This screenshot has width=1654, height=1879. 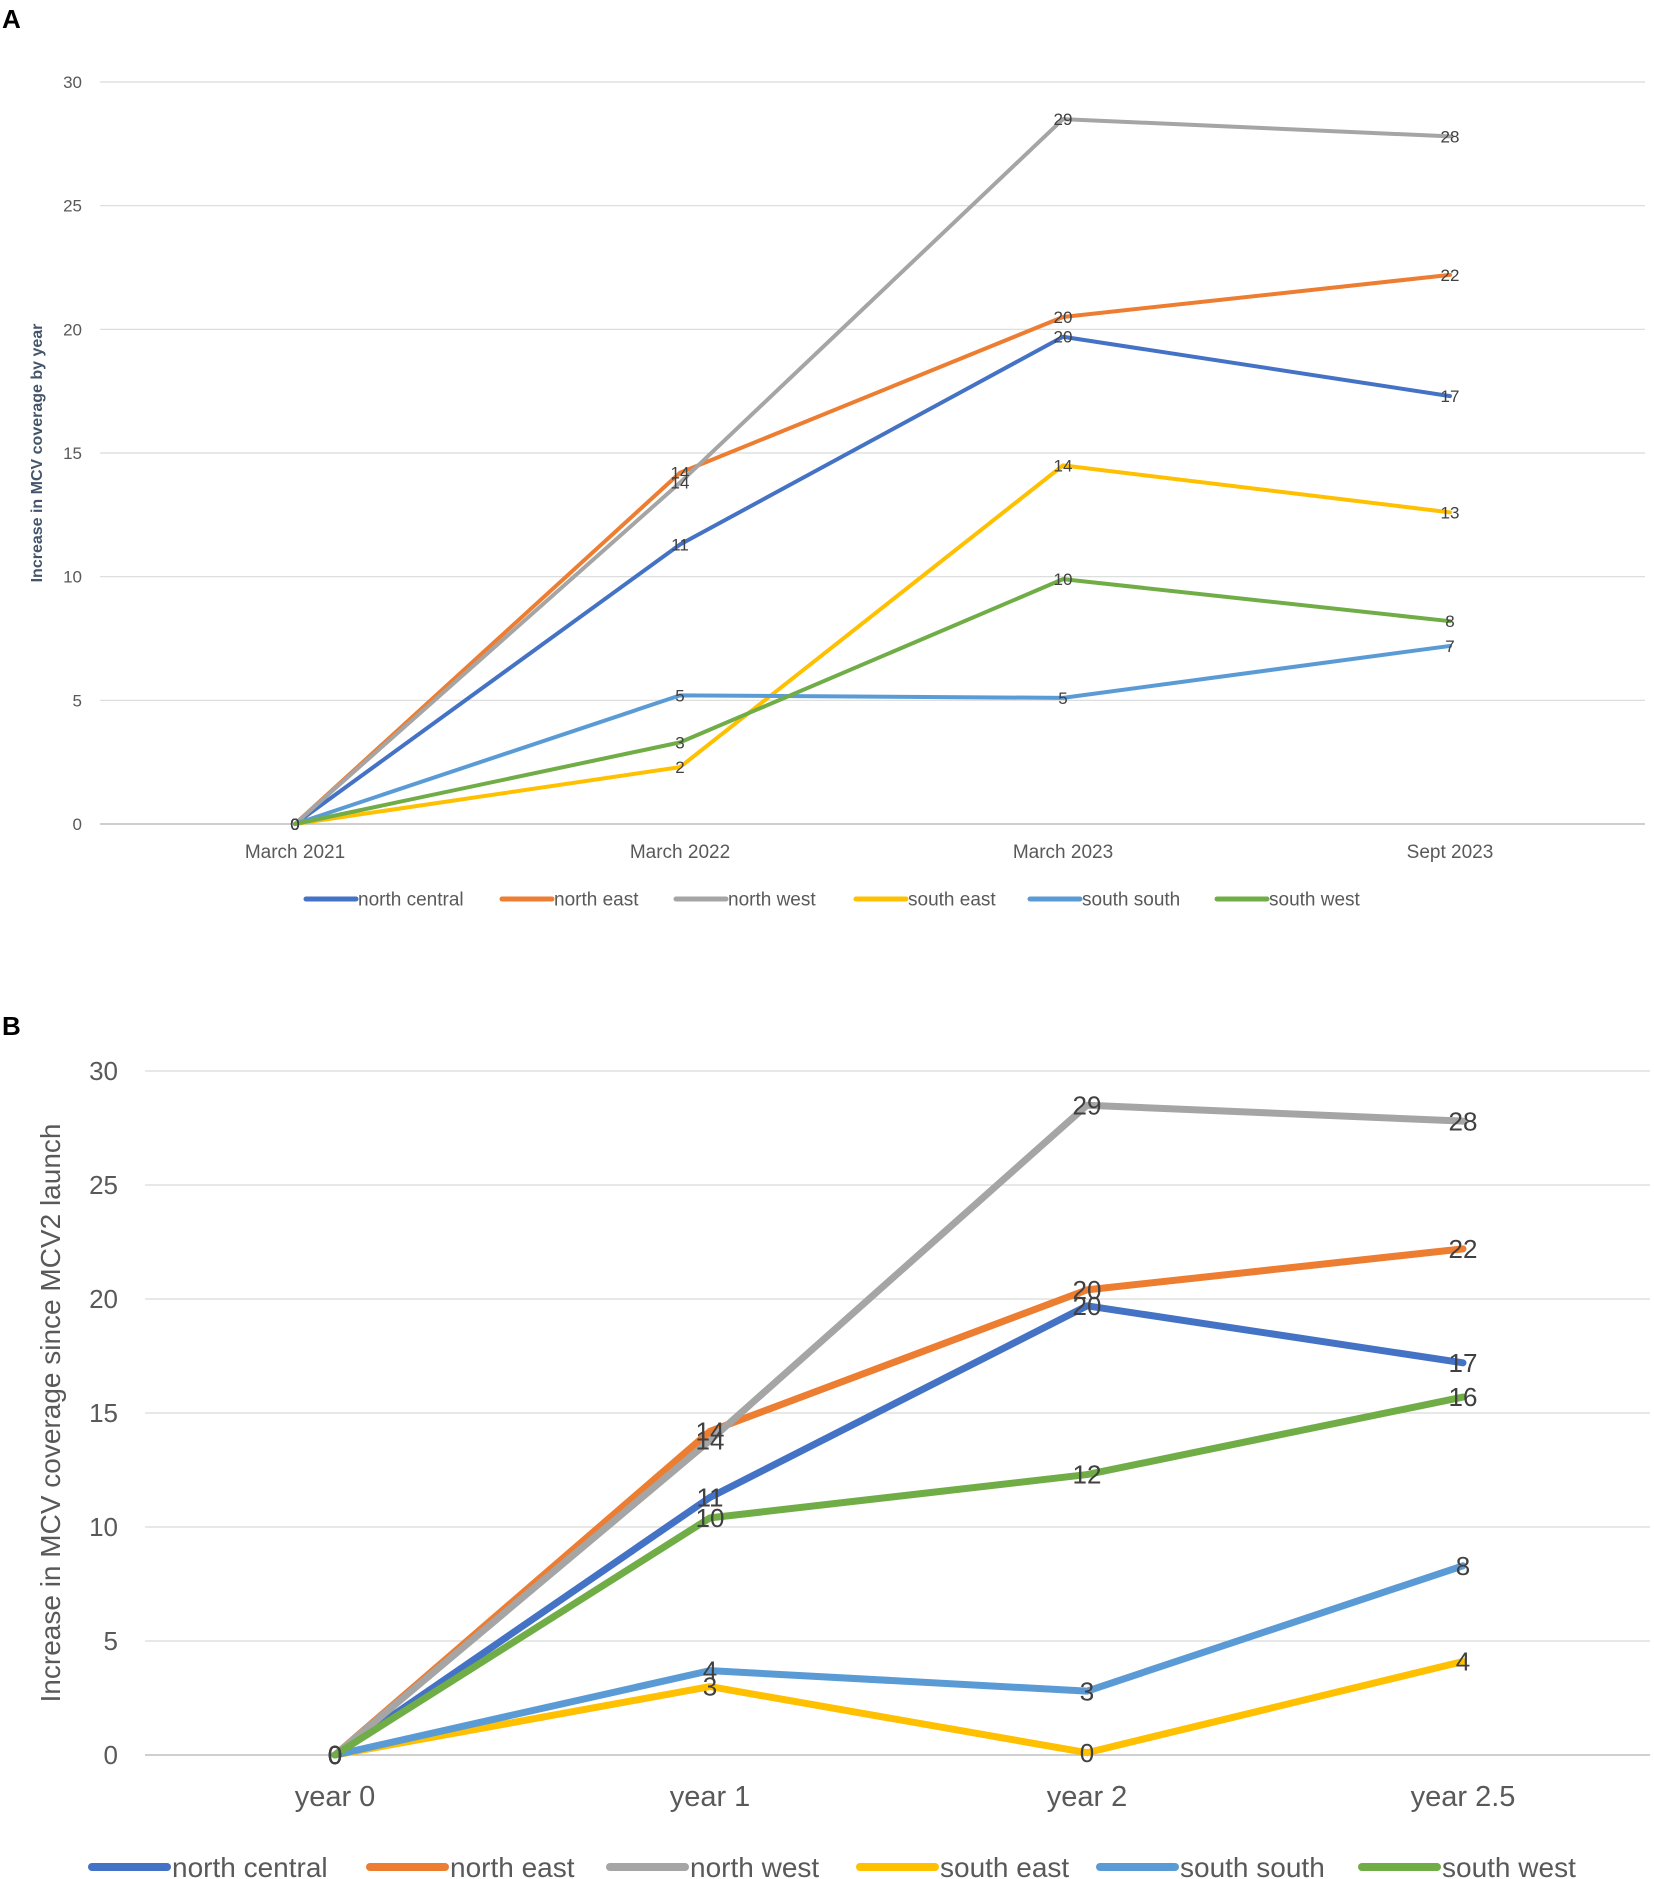 I want to click on chart-a-data-label-south-east: 13, so click(x=1450, y=512).